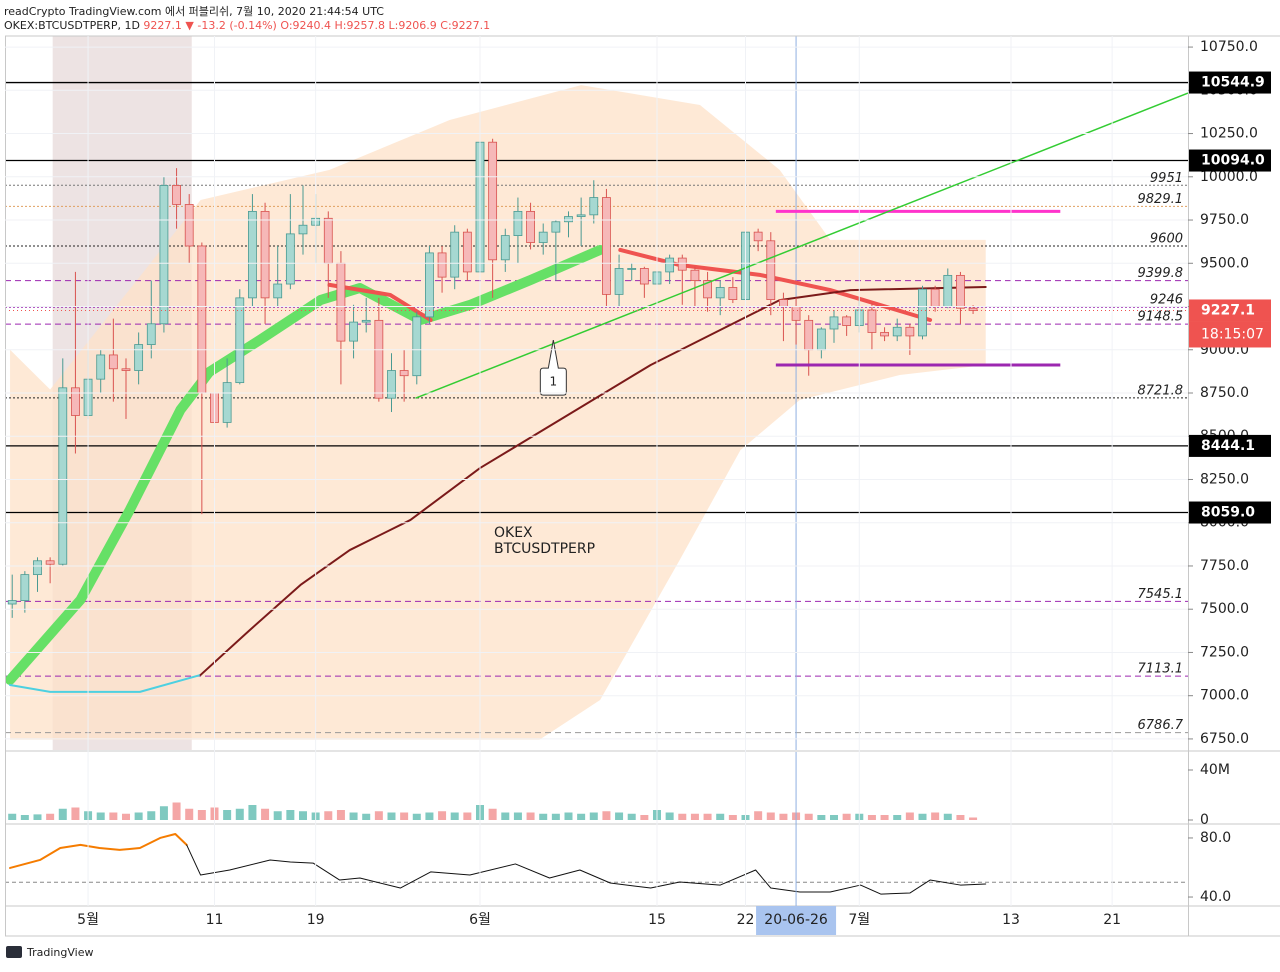  Describe the element at coordinates (1224, 393) in the screenshot. I see `y-tick-label: 8750.0` at that location.